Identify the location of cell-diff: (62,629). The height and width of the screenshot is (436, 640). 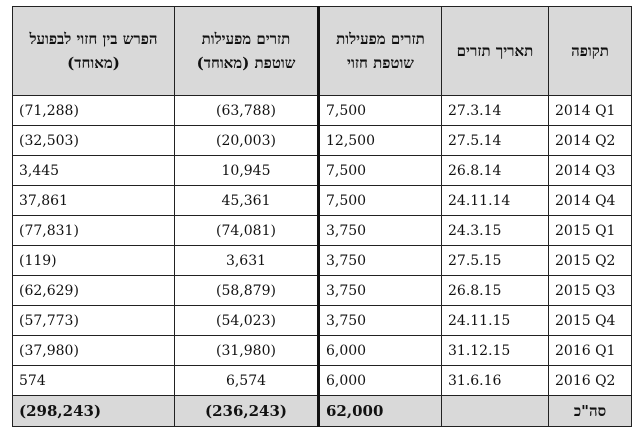
(93, 290).